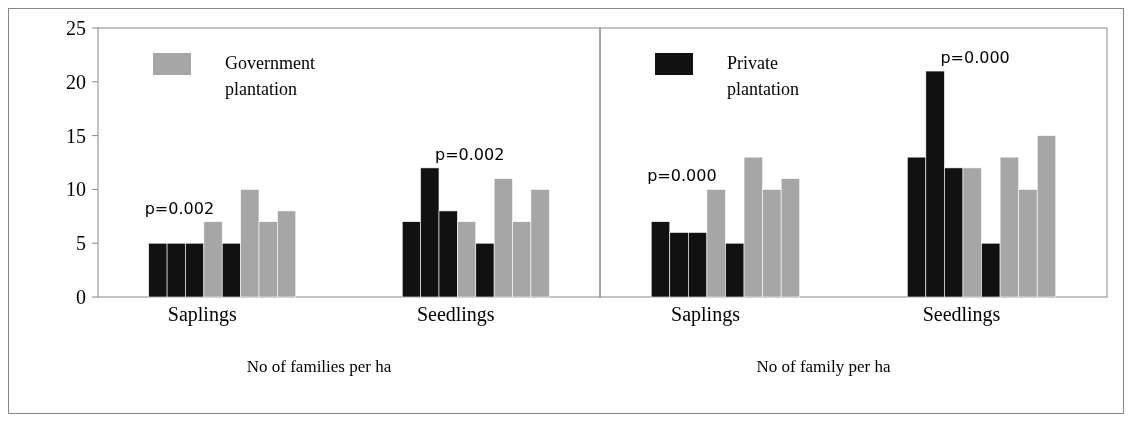  What do you see at coordinates (823, 366) in the screenshot?
I see `x-axis-title: No of family per ha` at bounding box center [823, 366].